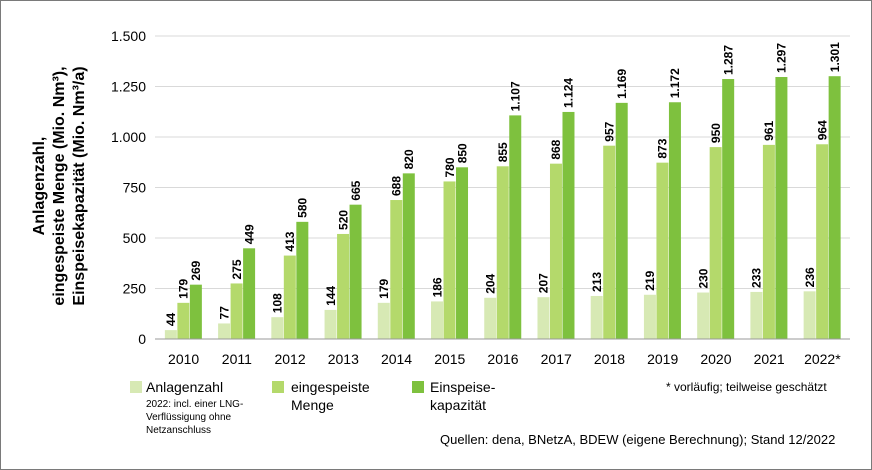 The image size is (872, 470). What do you see at coordinates (769, 131) in the screenshot?
I see `data-label-eingespeiste-menge-2021: 961` at bounding box center [769, 131].